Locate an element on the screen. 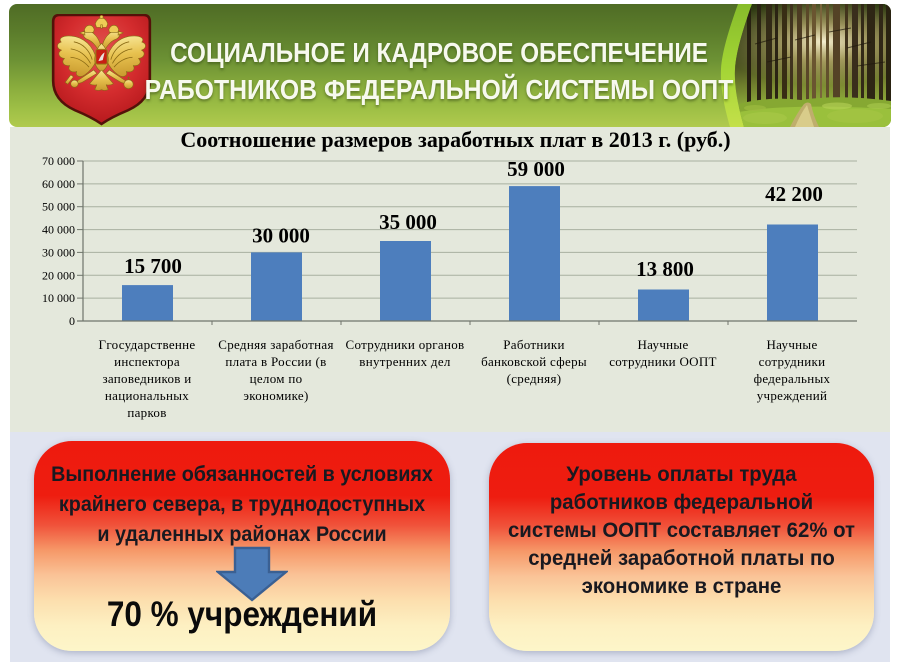  svg-text: Ггосударственне is located at coordinates (147, 344).